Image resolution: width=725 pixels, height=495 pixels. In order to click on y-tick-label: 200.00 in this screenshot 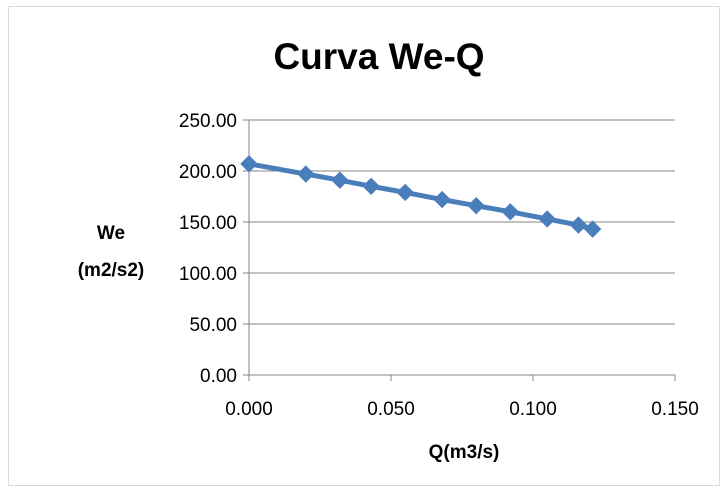, I will do `click(208, 172)`.